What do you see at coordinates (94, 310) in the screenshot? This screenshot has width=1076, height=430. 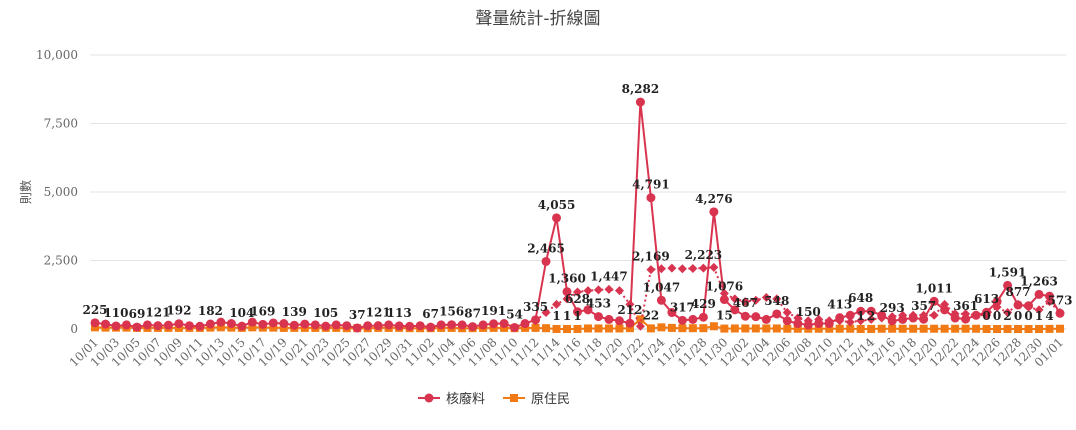 I see `data-label: 225` at bounding box center [94, 310].